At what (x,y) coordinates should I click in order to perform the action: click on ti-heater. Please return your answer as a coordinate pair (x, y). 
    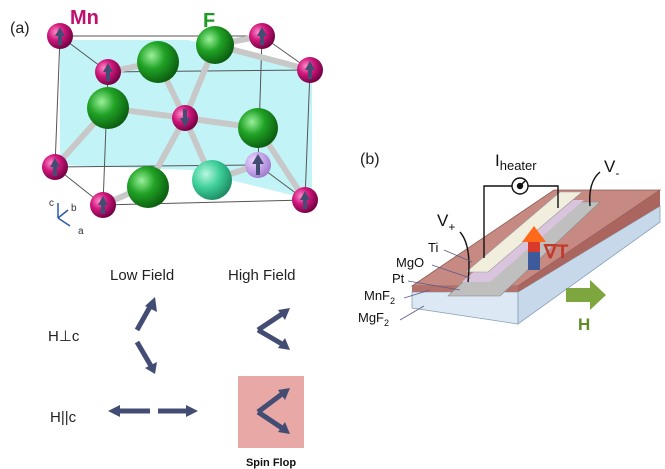
    Looking at the image, I should click on (524, 232).